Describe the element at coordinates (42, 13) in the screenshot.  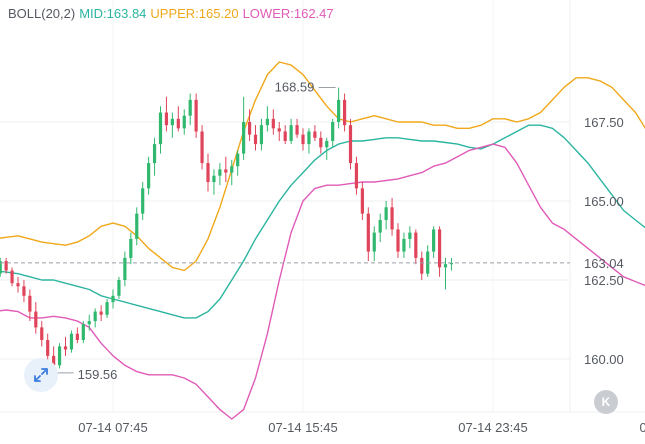
I see `boll-indicator-name: BOLL(20,2)` at that location.